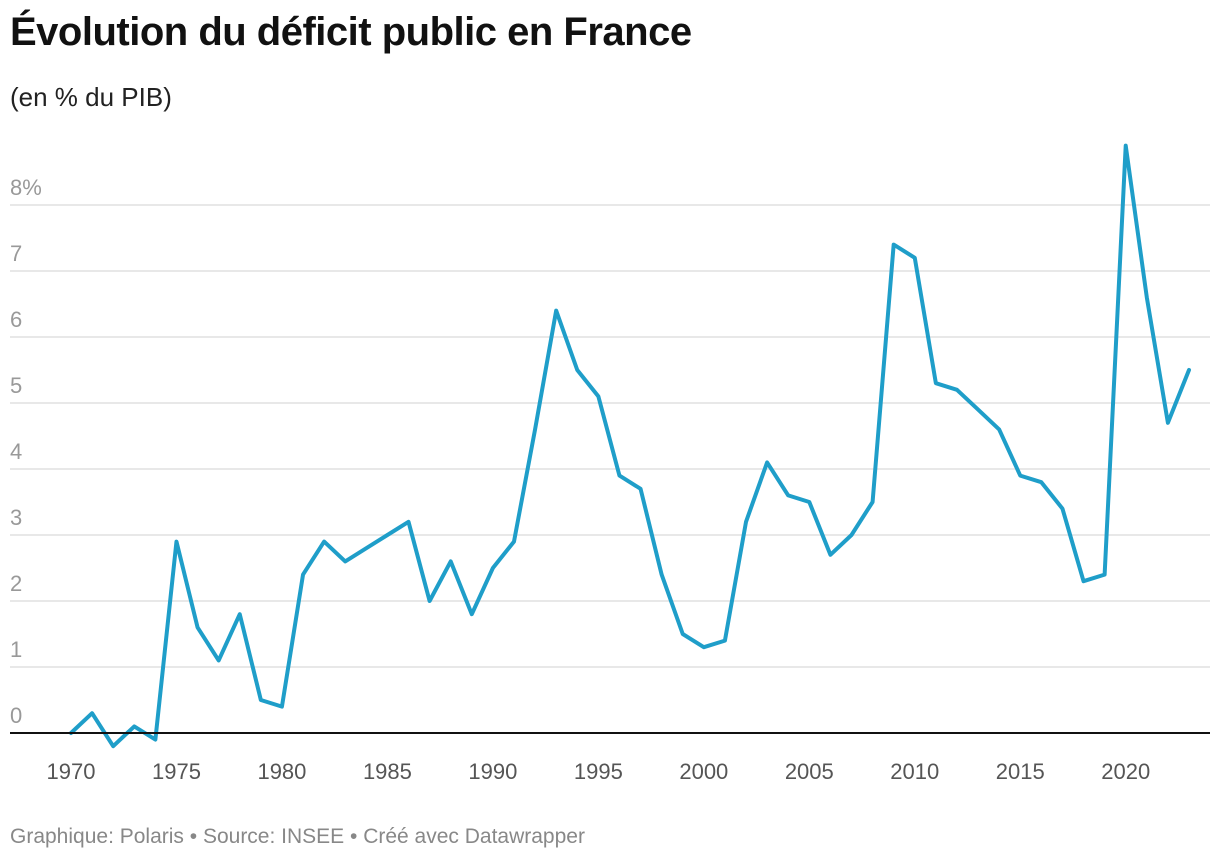 The height and width of the screenshot is (862, 1220). What do you see at coordinates (1125, 771) in the screenshot?
I see `x-tick-label: 2020` at bounding box center [1125, 771].